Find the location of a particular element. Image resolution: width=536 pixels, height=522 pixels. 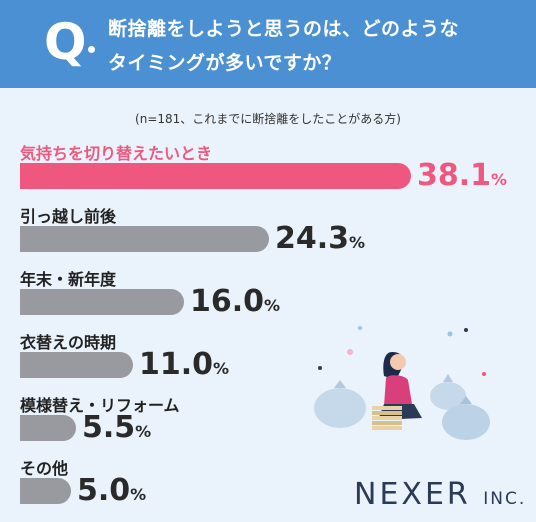

stacked-papers is located at coordinates (387, 418).